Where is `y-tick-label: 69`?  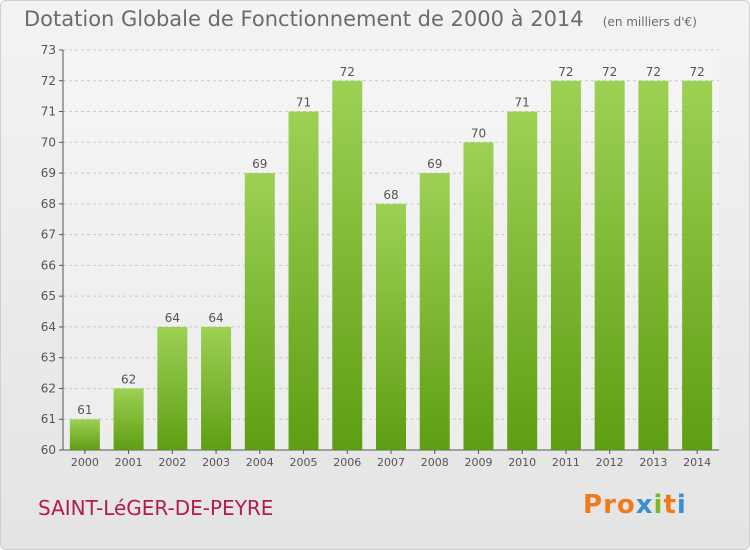
y-tick-label: 69 is located at coordinates (48, 173).